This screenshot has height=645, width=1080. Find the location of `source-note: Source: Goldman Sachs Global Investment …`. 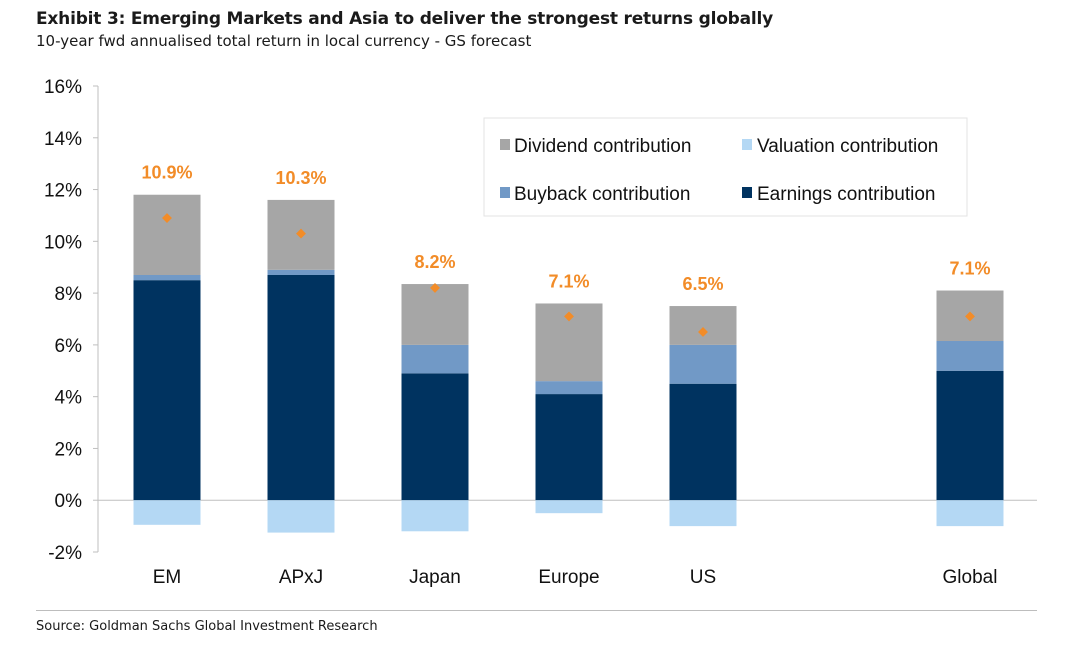

source-note: Source: Goldman Sachs Global Investment … is located at coordinates (207, 626).